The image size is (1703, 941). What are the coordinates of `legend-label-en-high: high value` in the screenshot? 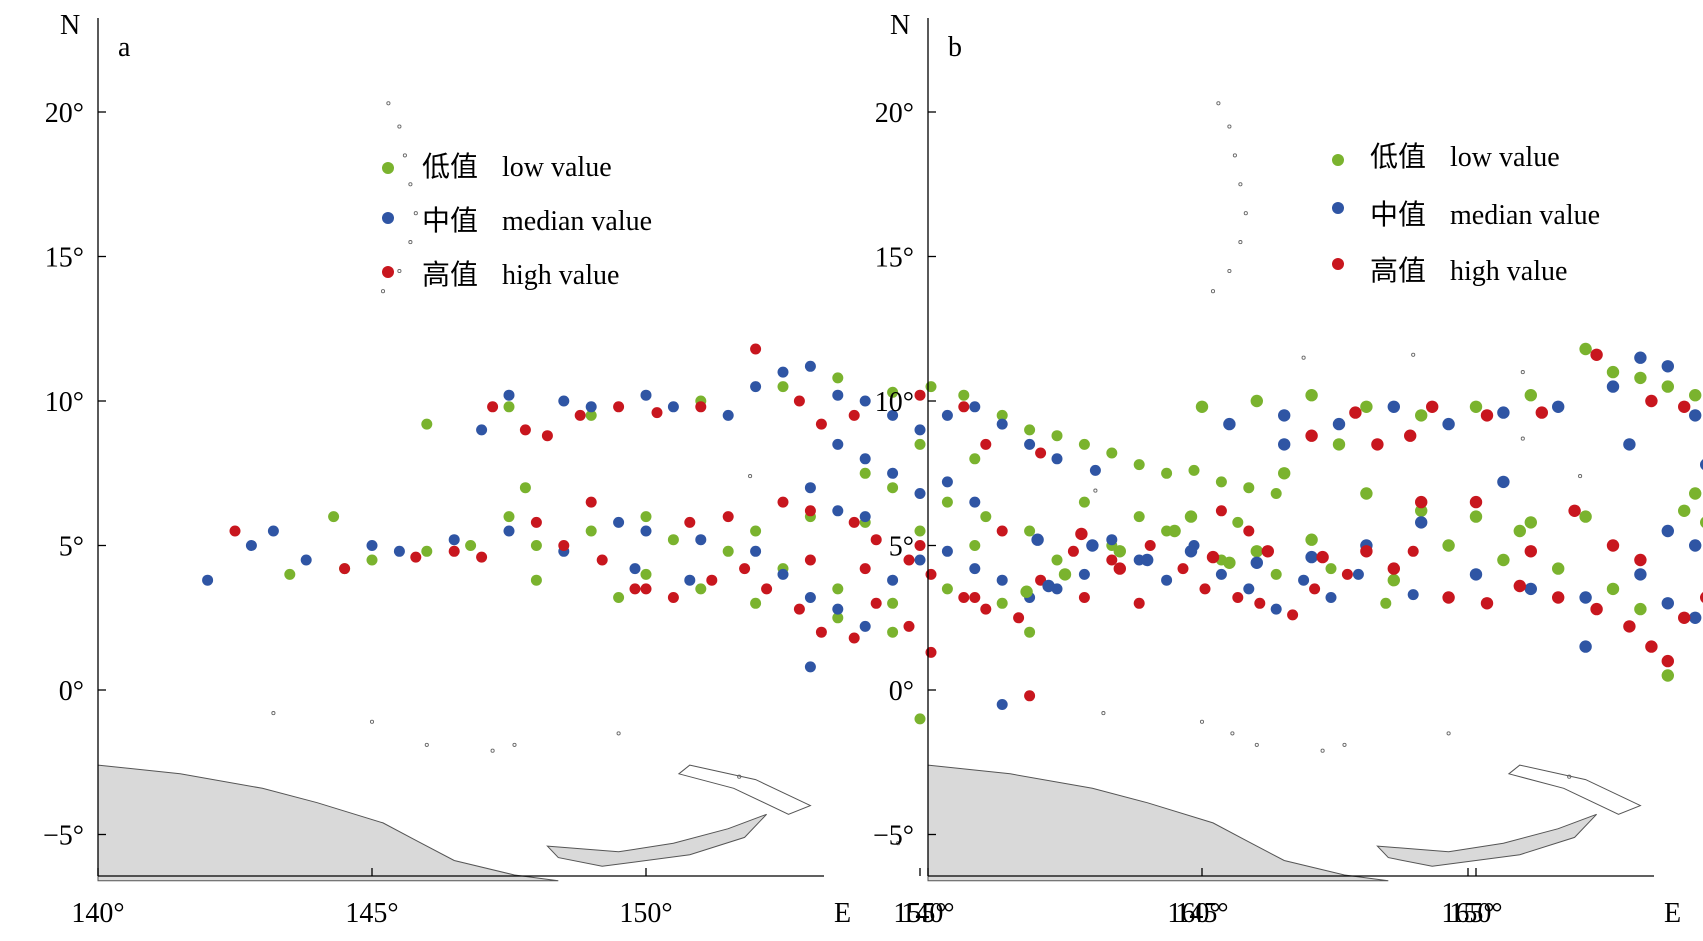 It's located at (560, 275).